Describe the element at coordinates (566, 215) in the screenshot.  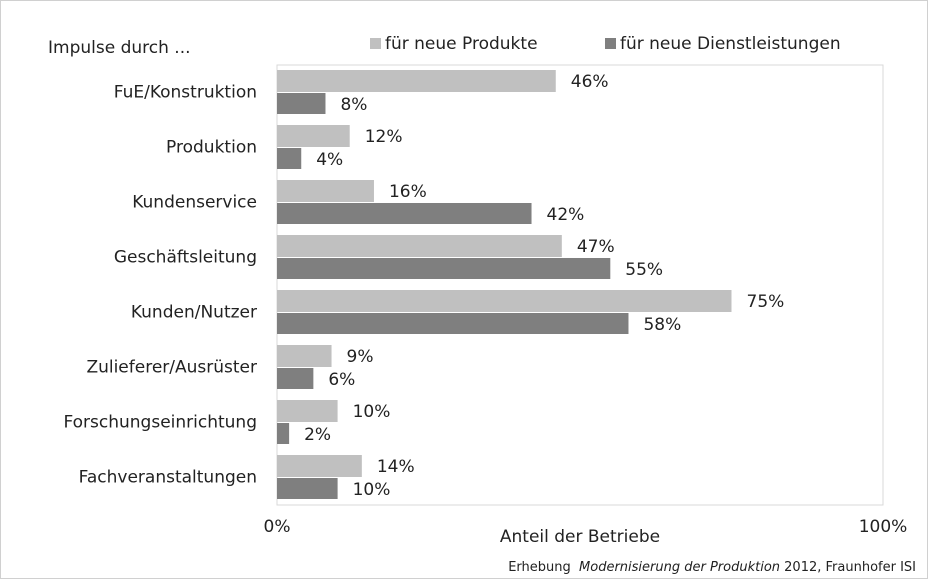
I see `value-label: 42%` at that location.